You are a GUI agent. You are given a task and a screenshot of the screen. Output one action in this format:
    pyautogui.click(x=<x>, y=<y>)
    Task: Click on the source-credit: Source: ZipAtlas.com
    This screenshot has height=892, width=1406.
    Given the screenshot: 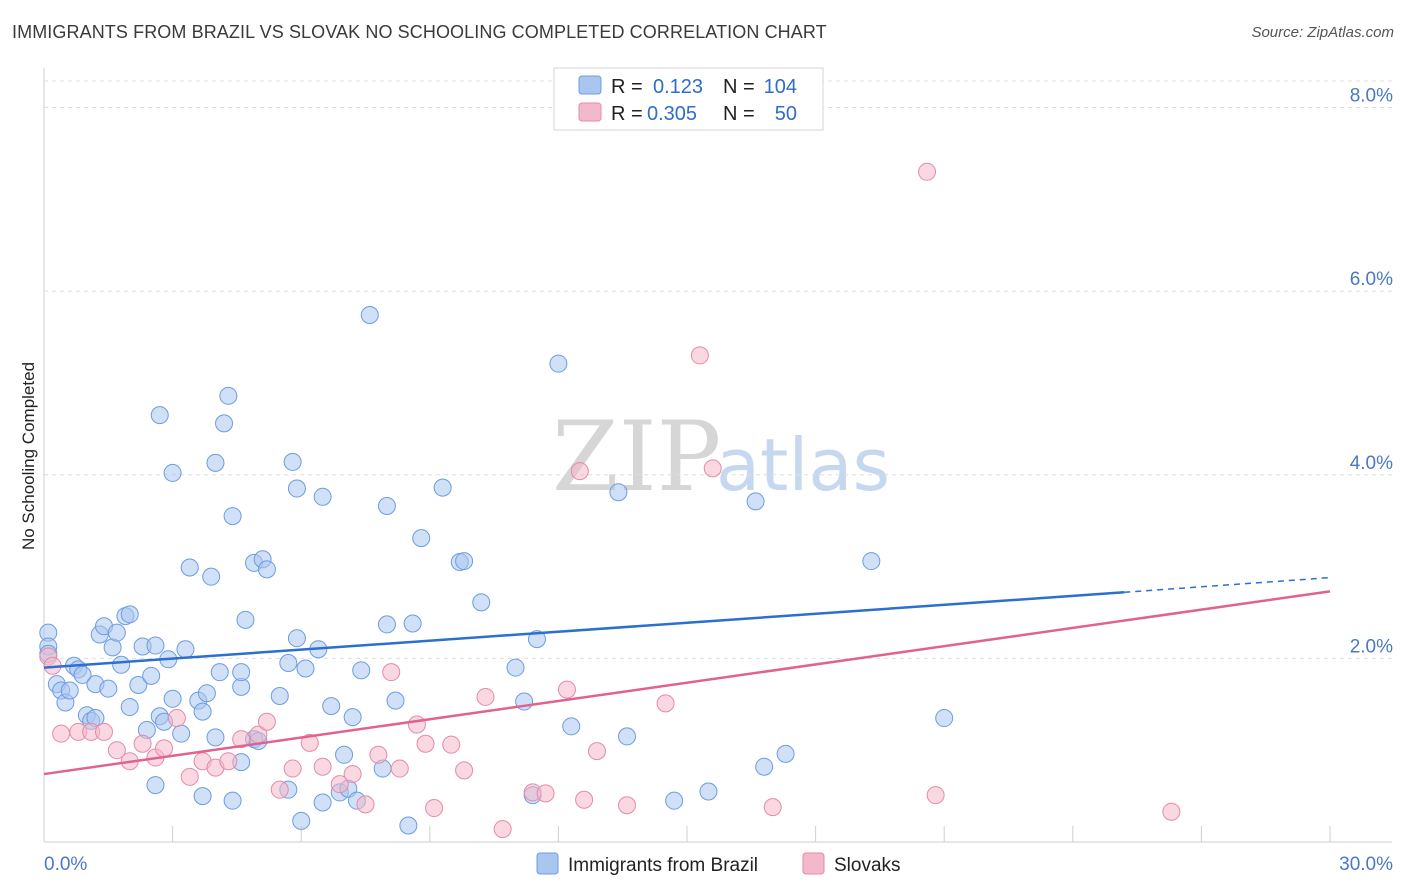 What is the action you would take?
    pyautogui.click(x=1322, y=32)
    